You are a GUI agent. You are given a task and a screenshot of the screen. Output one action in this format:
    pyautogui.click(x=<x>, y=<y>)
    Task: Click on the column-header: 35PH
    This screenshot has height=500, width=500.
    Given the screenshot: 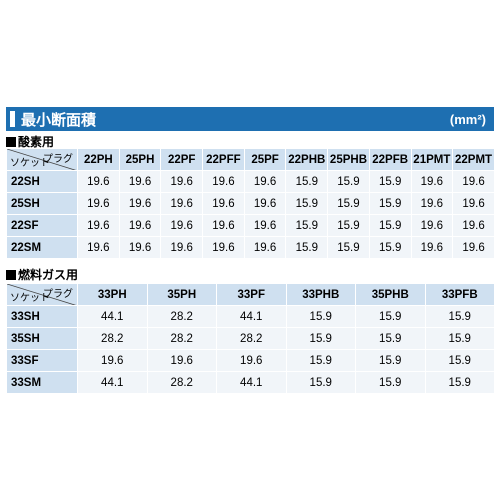 What is the action you would take?
    pyautogui.click(x=181, y=294)
    